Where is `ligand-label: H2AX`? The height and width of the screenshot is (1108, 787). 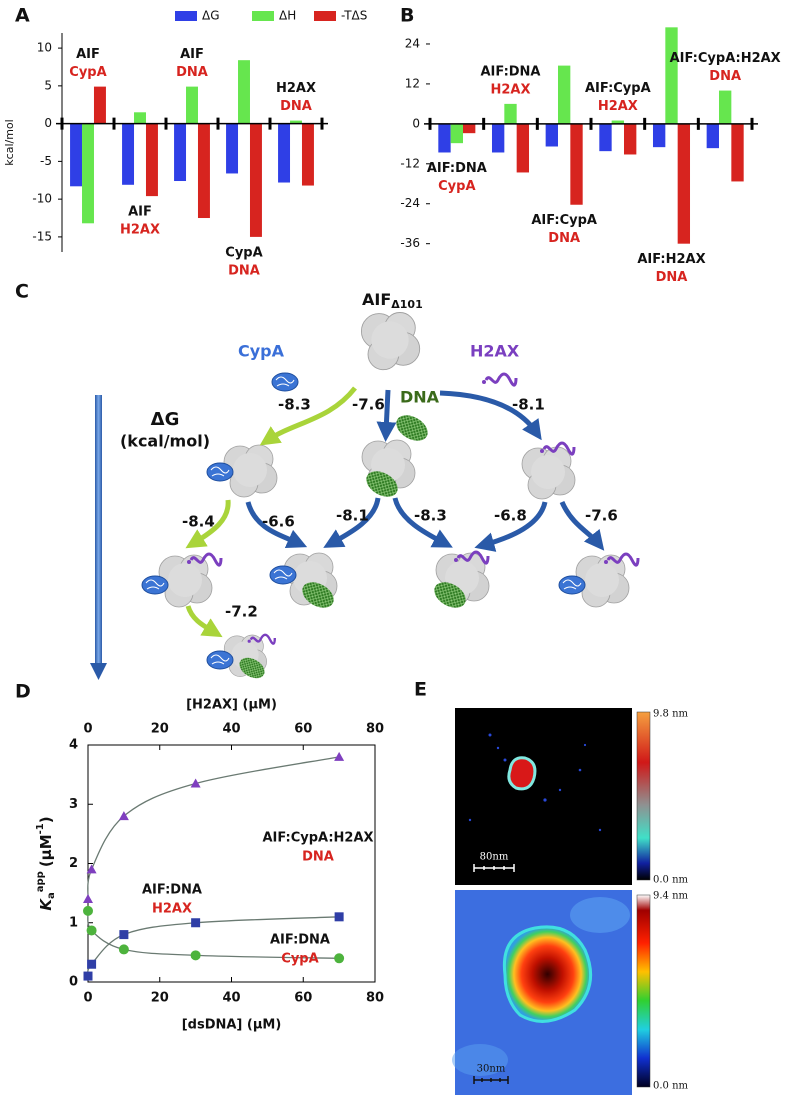
ligand-label: H2AX is located at coordinates (495, 351).